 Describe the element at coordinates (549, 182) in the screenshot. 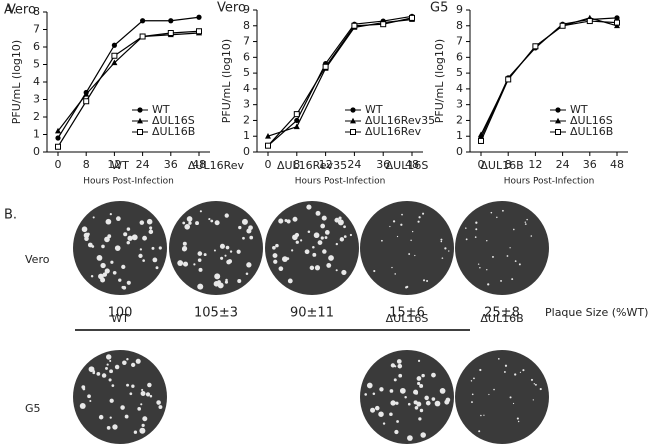

I see `x-axis-label: Hours Post-Infection` at that location.